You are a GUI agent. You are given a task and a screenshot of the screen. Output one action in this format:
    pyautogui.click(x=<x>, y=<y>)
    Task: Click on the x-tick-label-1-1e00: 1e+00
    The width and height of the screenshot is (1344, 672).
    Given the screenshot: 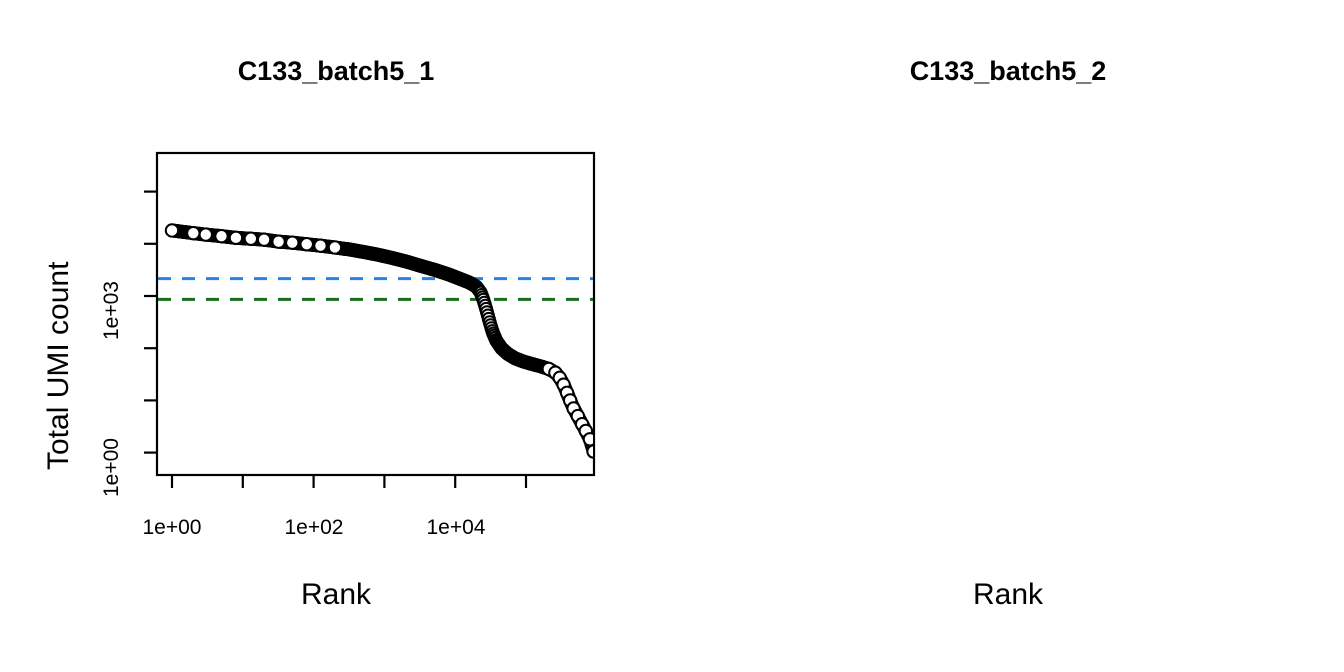 What is the action you would take?
    pyautogui.click(x=172, y=527)
    